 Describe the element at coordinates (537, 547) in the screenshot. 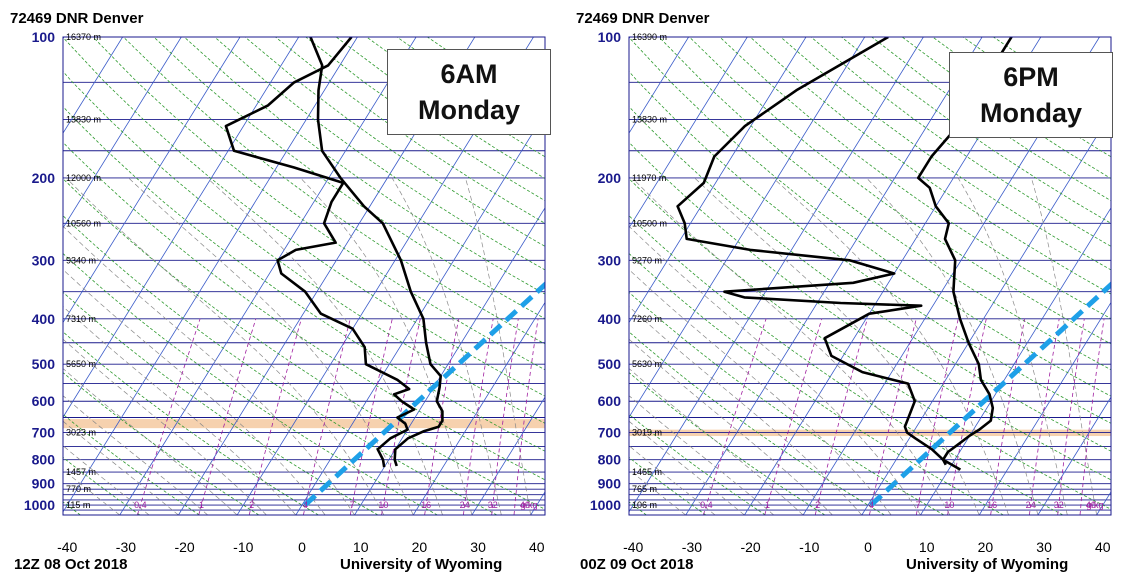

I see `temperature-tick-label: 40` at that location.